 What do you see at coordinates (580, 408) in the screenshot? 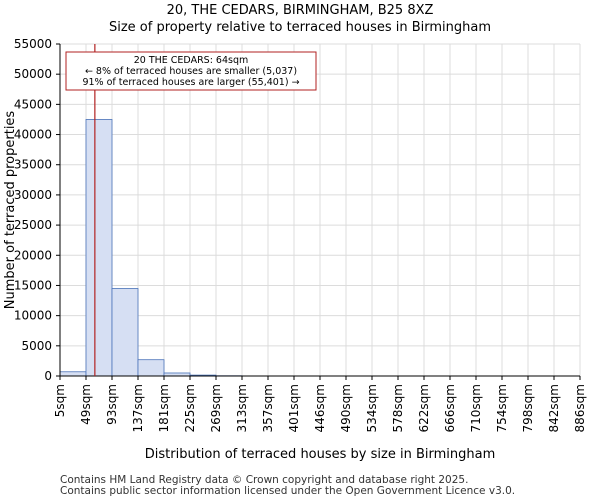
I see `x-tick-label: 886sqm` at bounding box center [580, 408].